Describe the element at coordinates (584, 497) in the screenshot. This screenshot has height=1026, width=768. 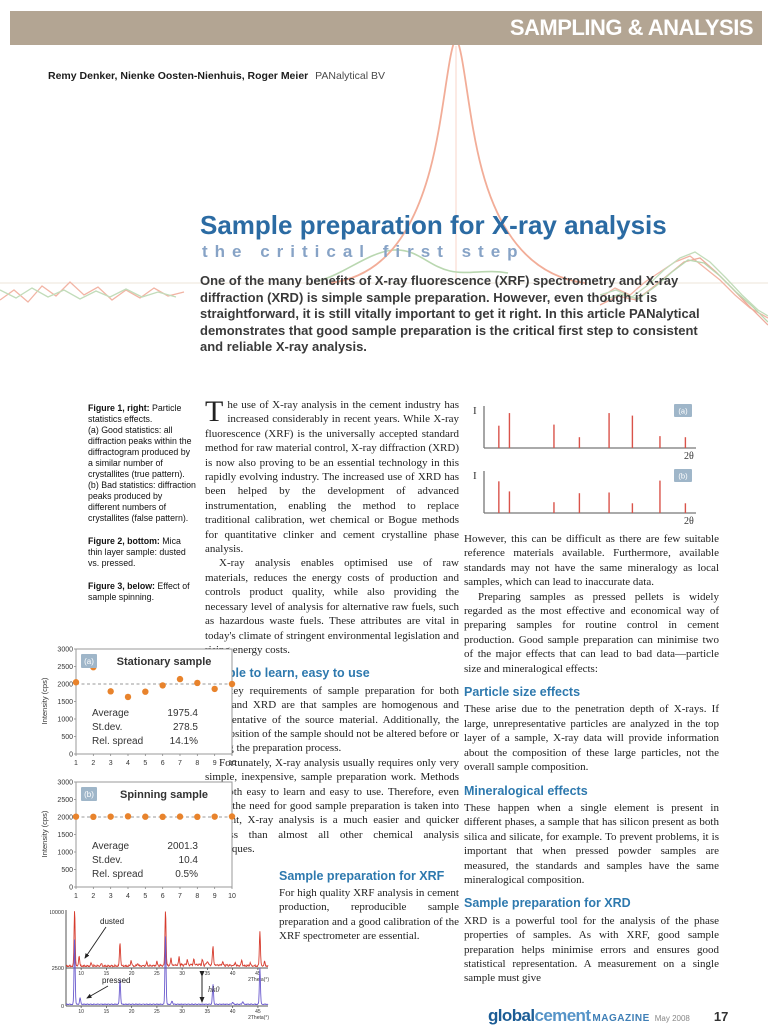
I see `figure1b-bad-statistics-chart: I 2θ (b)` at that location.